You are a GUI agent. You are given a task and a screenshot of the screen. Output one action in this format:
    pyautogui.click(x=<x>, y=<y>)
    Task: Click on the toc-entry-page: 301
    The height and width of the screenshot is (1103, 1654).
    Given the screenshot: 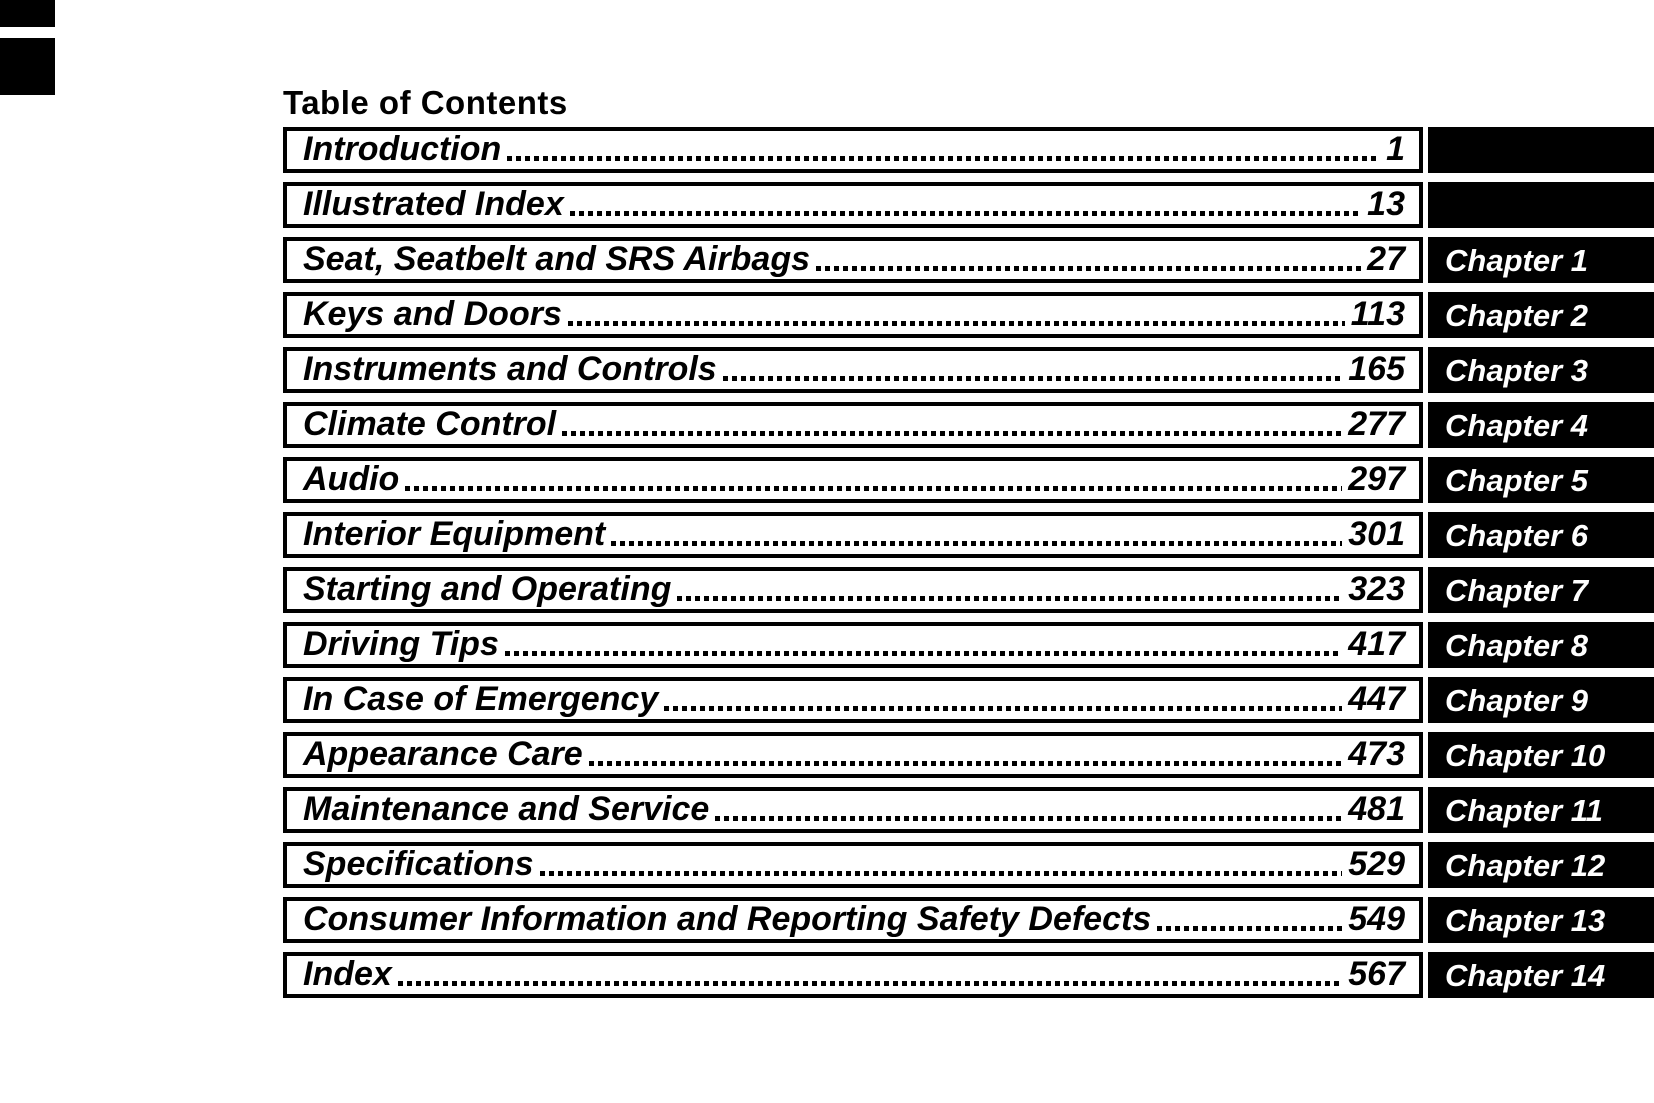 What is the action you would take?
    pyautogui.click(x=1376, y=534)
    